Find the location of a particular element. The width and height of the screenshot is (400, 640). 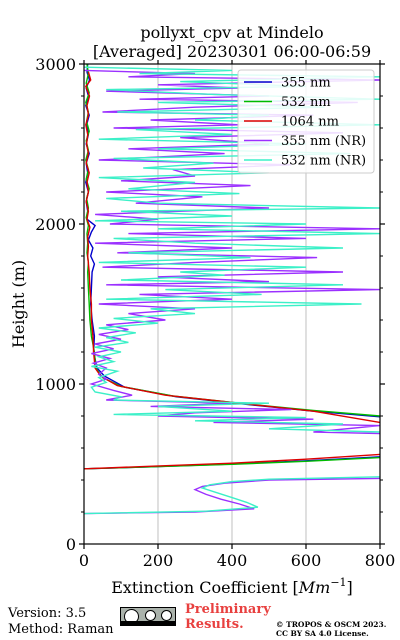

legend-label-4: 532 nm (NR) is located at coordinates (323, 161).